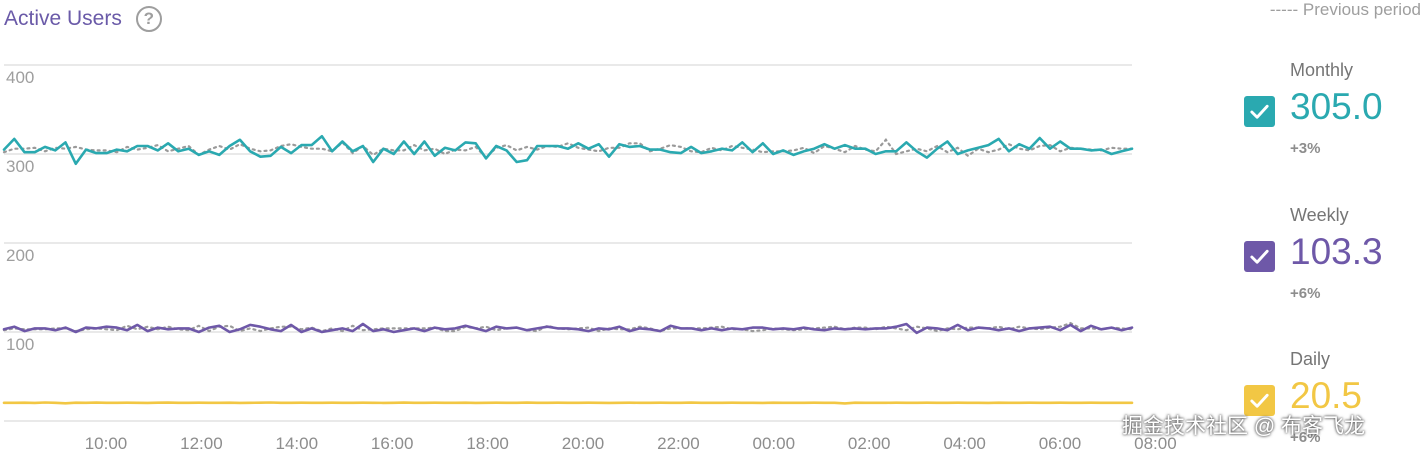 Image resolution: width=1425 pixels, height=452 pixels. I want to click on question-mark-icon: ?, so click(148, 19).